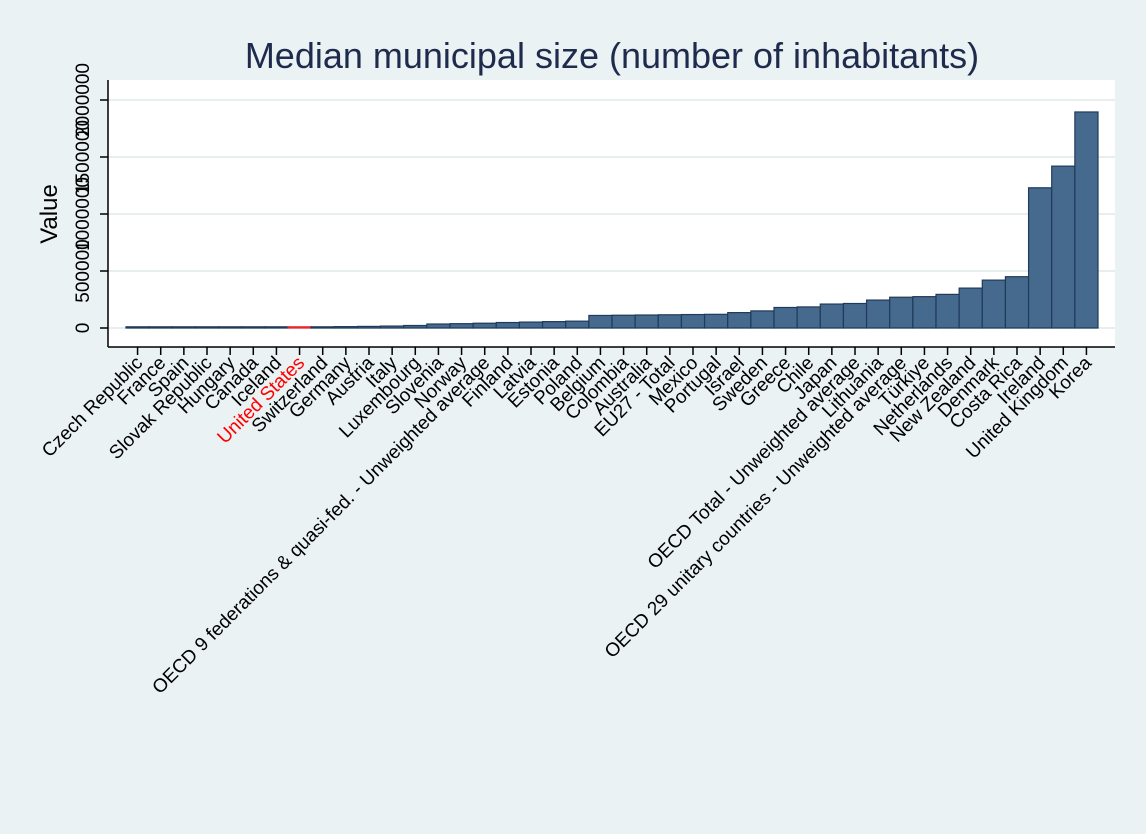 The image size is (1146, 834). I want to click on y-axis-label: Value, so click(49, 214).